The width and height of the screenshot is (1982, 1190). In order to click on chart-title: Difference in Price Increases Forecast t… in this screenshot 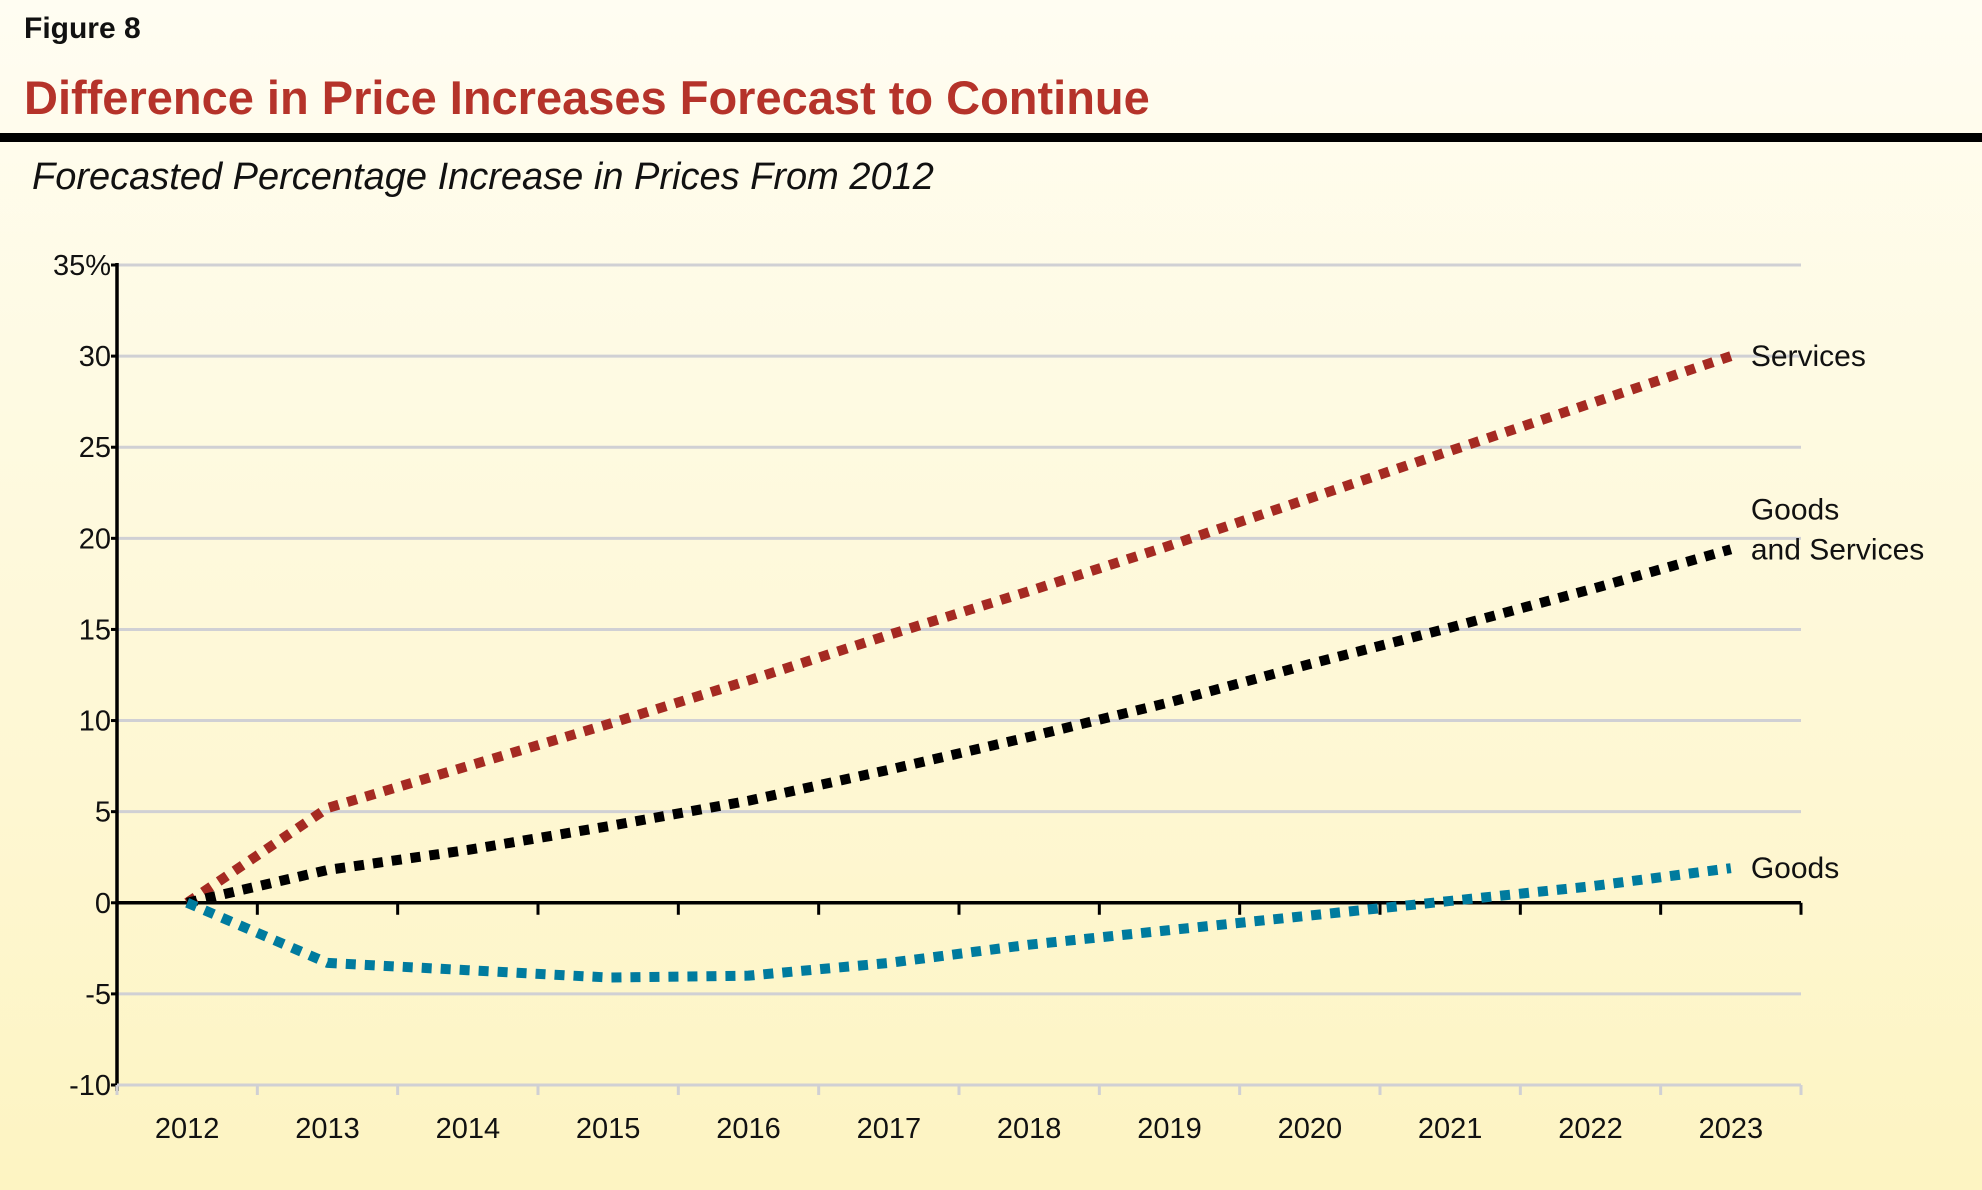, I will do `click(587, 97)`.